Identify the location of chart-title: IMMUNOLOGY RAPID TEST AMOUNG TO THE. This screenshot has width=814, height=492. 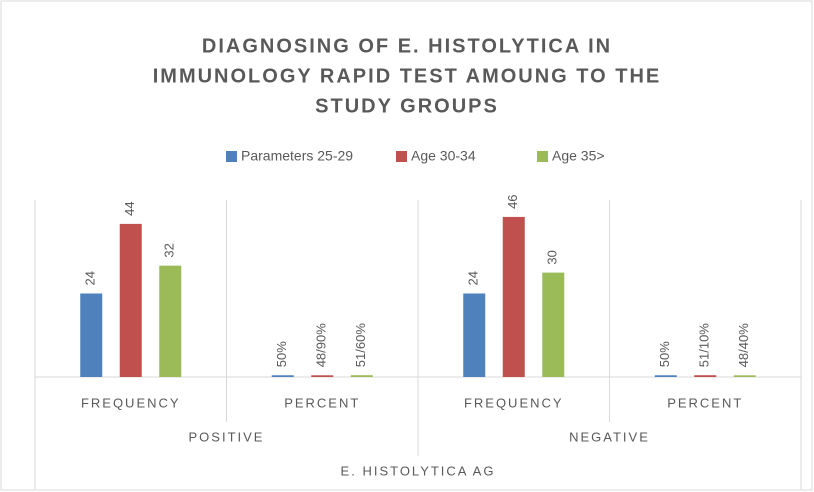
(407, 76).